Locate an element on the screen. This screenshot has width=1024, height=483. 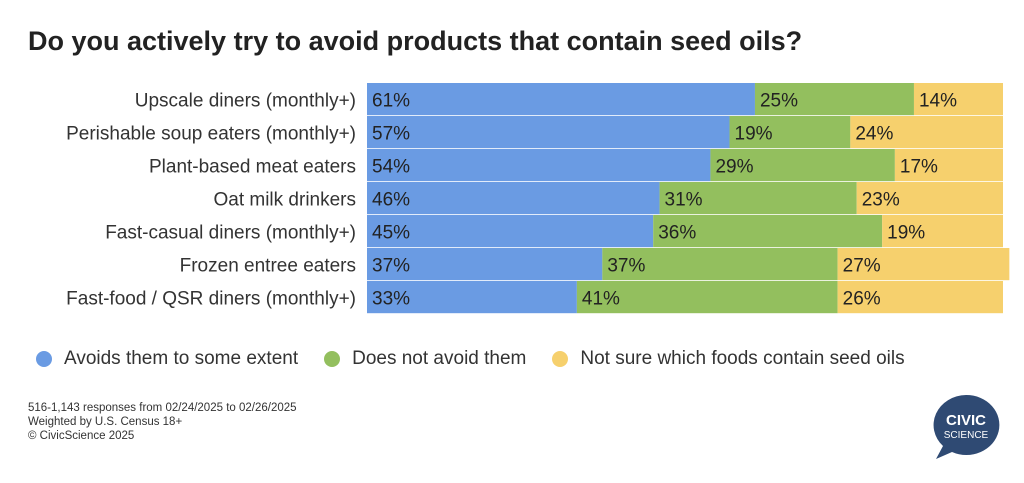
legend-item-avoids: Avoids them to some extent is located at coordinates (167, 359).